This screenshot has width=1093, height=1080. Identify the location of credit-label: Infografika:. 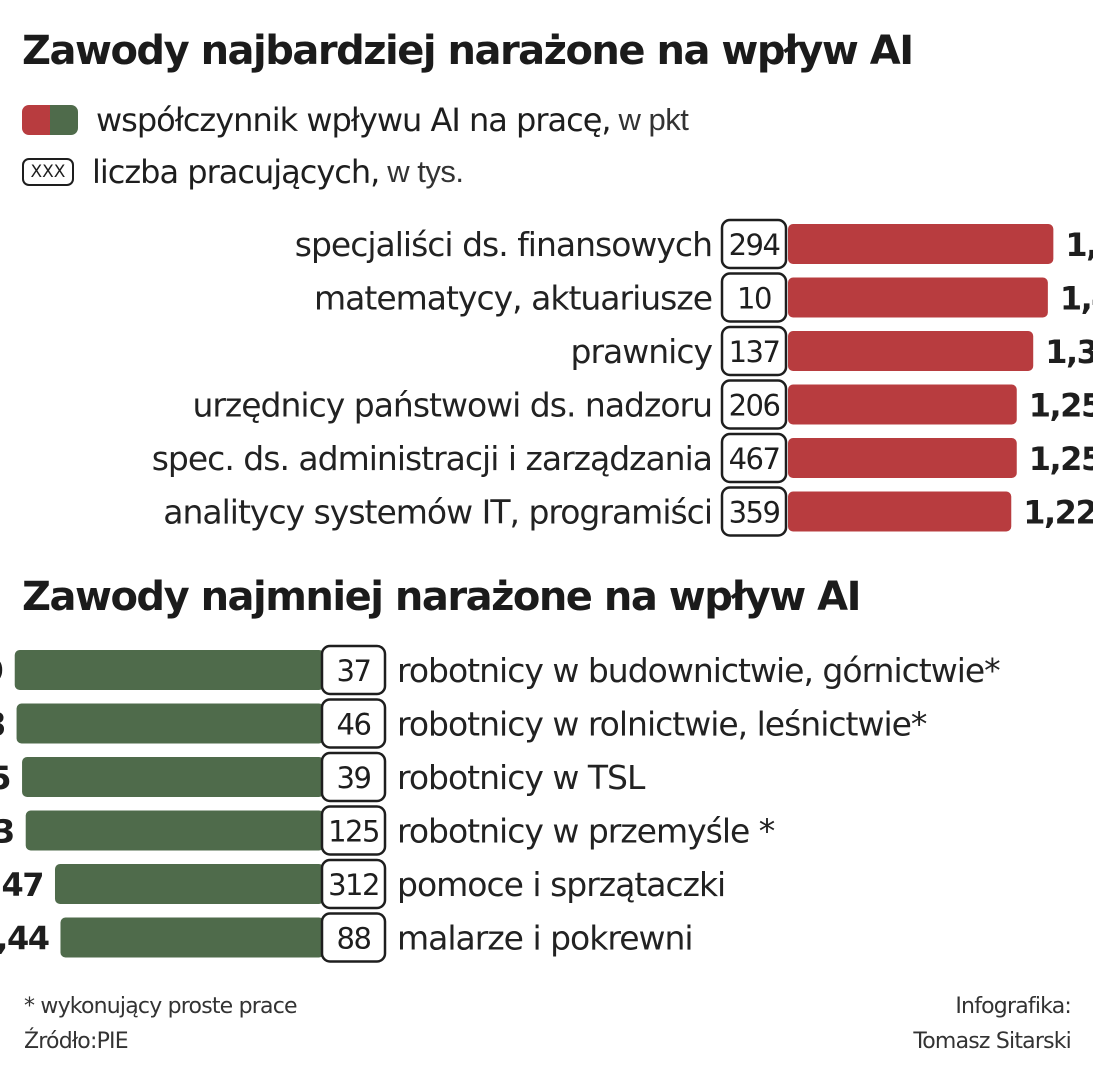
(1013, 1006).